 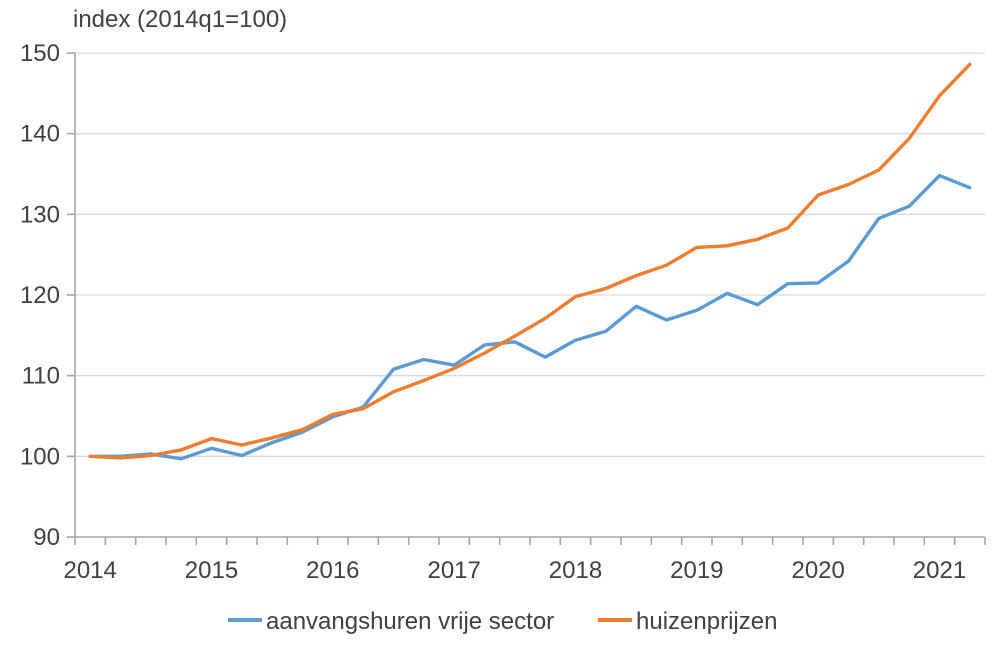 What do you see at coordinates (46, 537) in the screenshot?
I see `y-axis-label-90: 90` at bounding box center [46, 537].